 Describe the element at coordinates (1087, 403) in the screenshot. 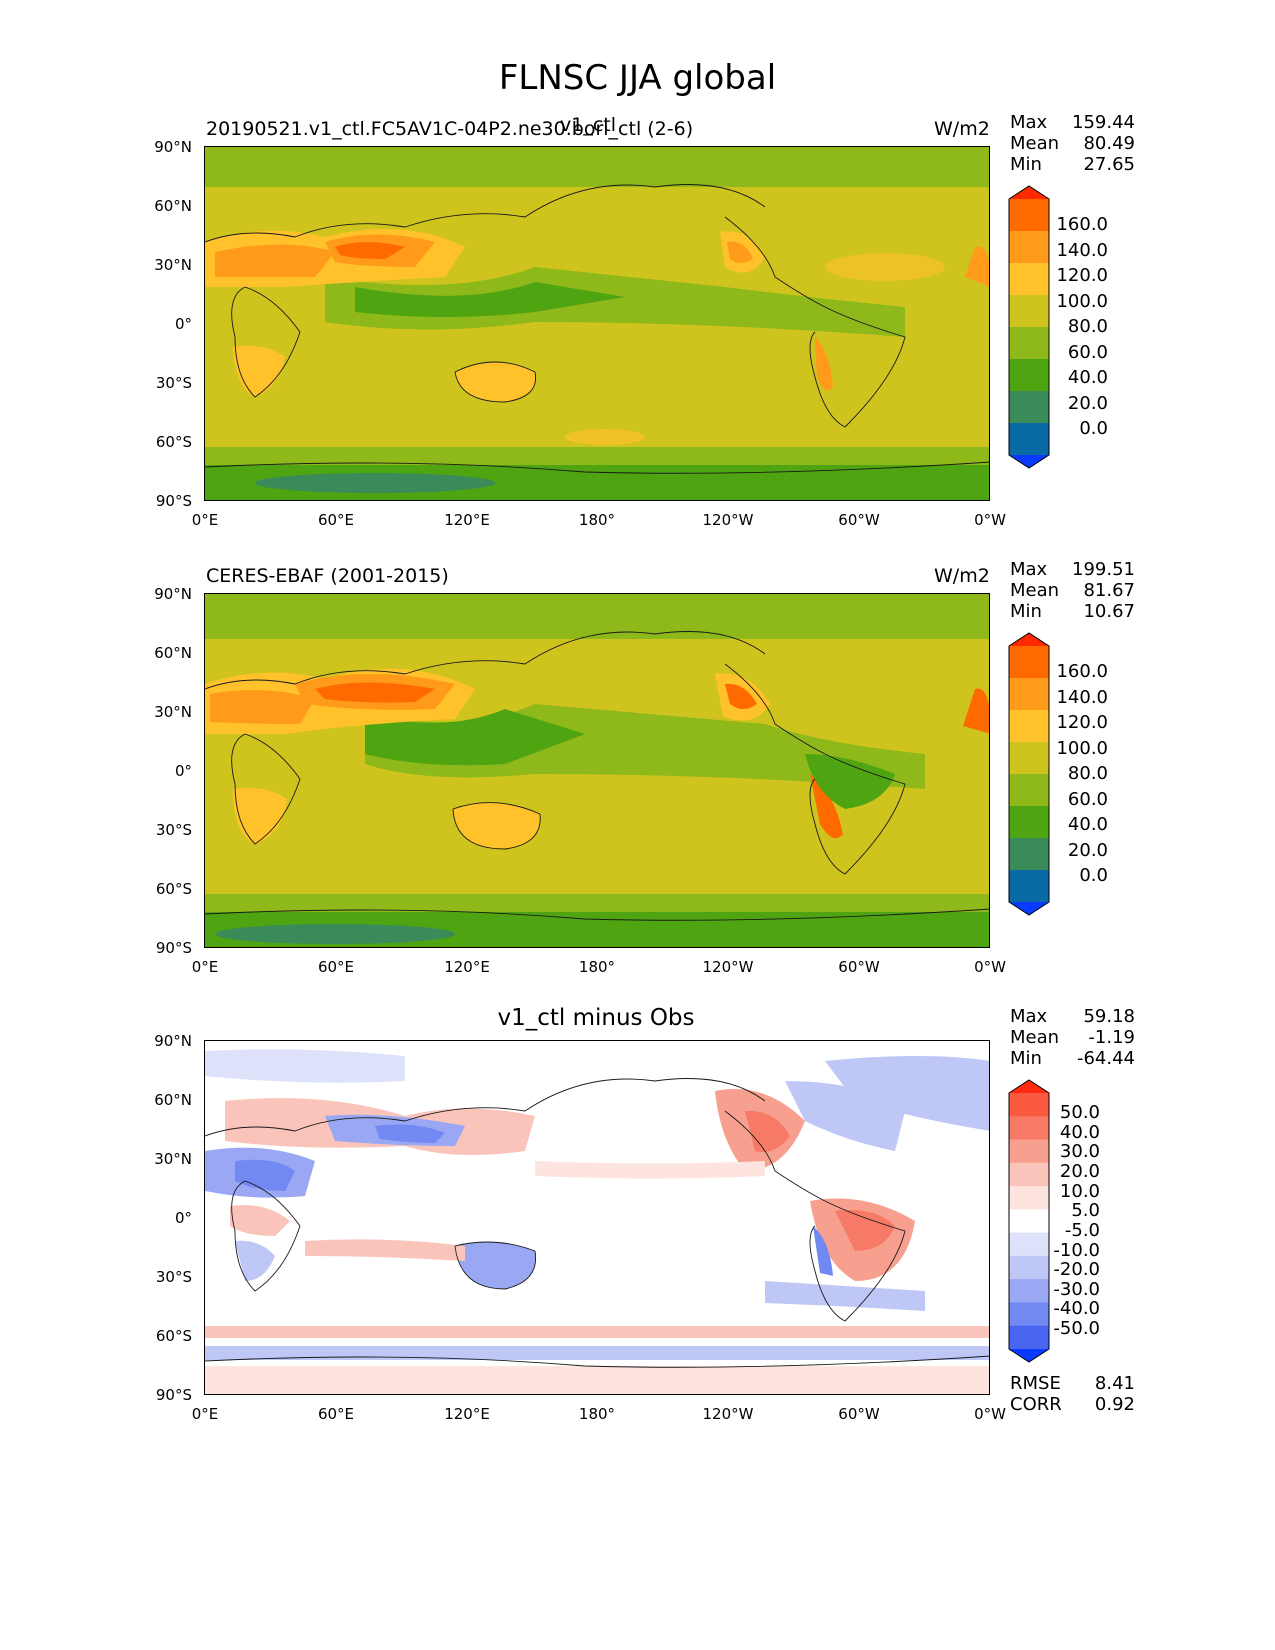

I see `panel1-colorbar-label: 20.0` at that location.